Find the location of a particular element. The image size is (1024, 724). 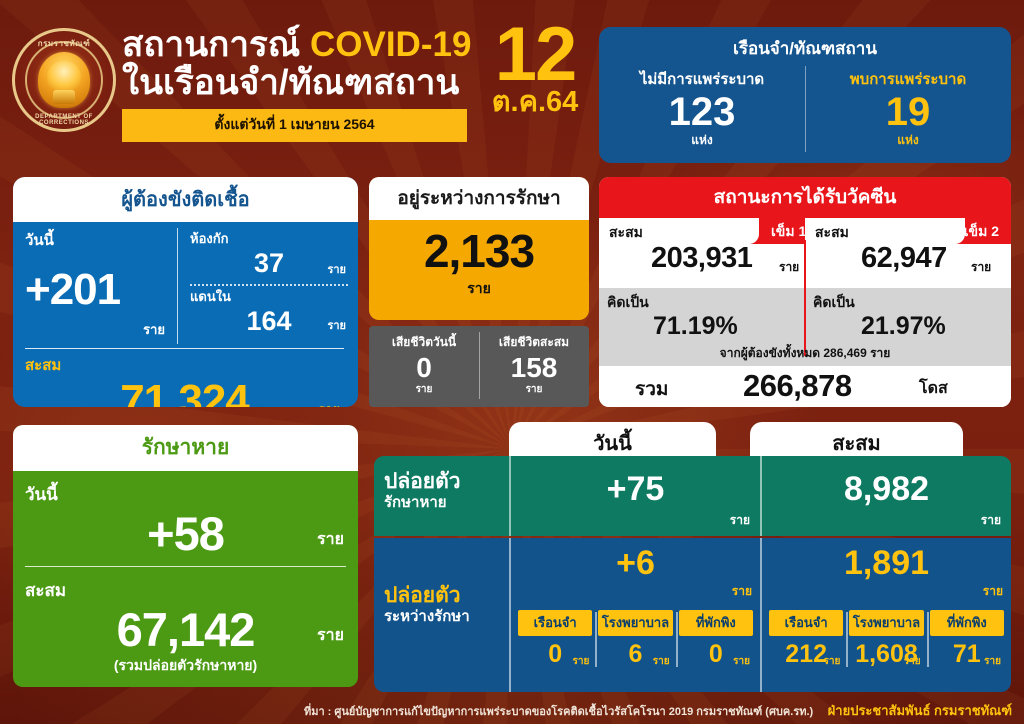

infected-cumulative-unit: ราย is located at coordinates (329, 403).